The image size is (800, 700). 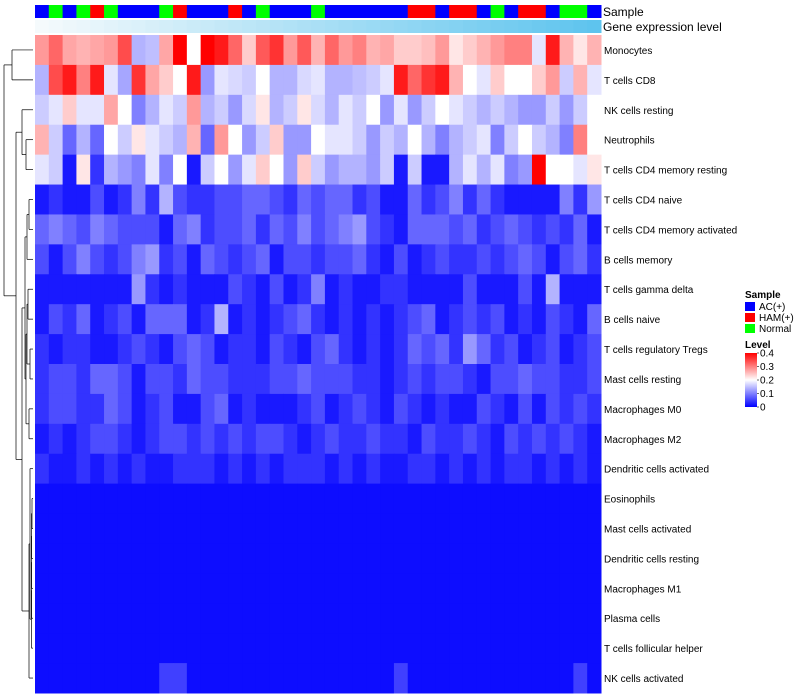 What do you see at coordinates (653, 649) in the screenshot?
I see `row-label: T cells follicular helper` at bounding box center [653, 649].